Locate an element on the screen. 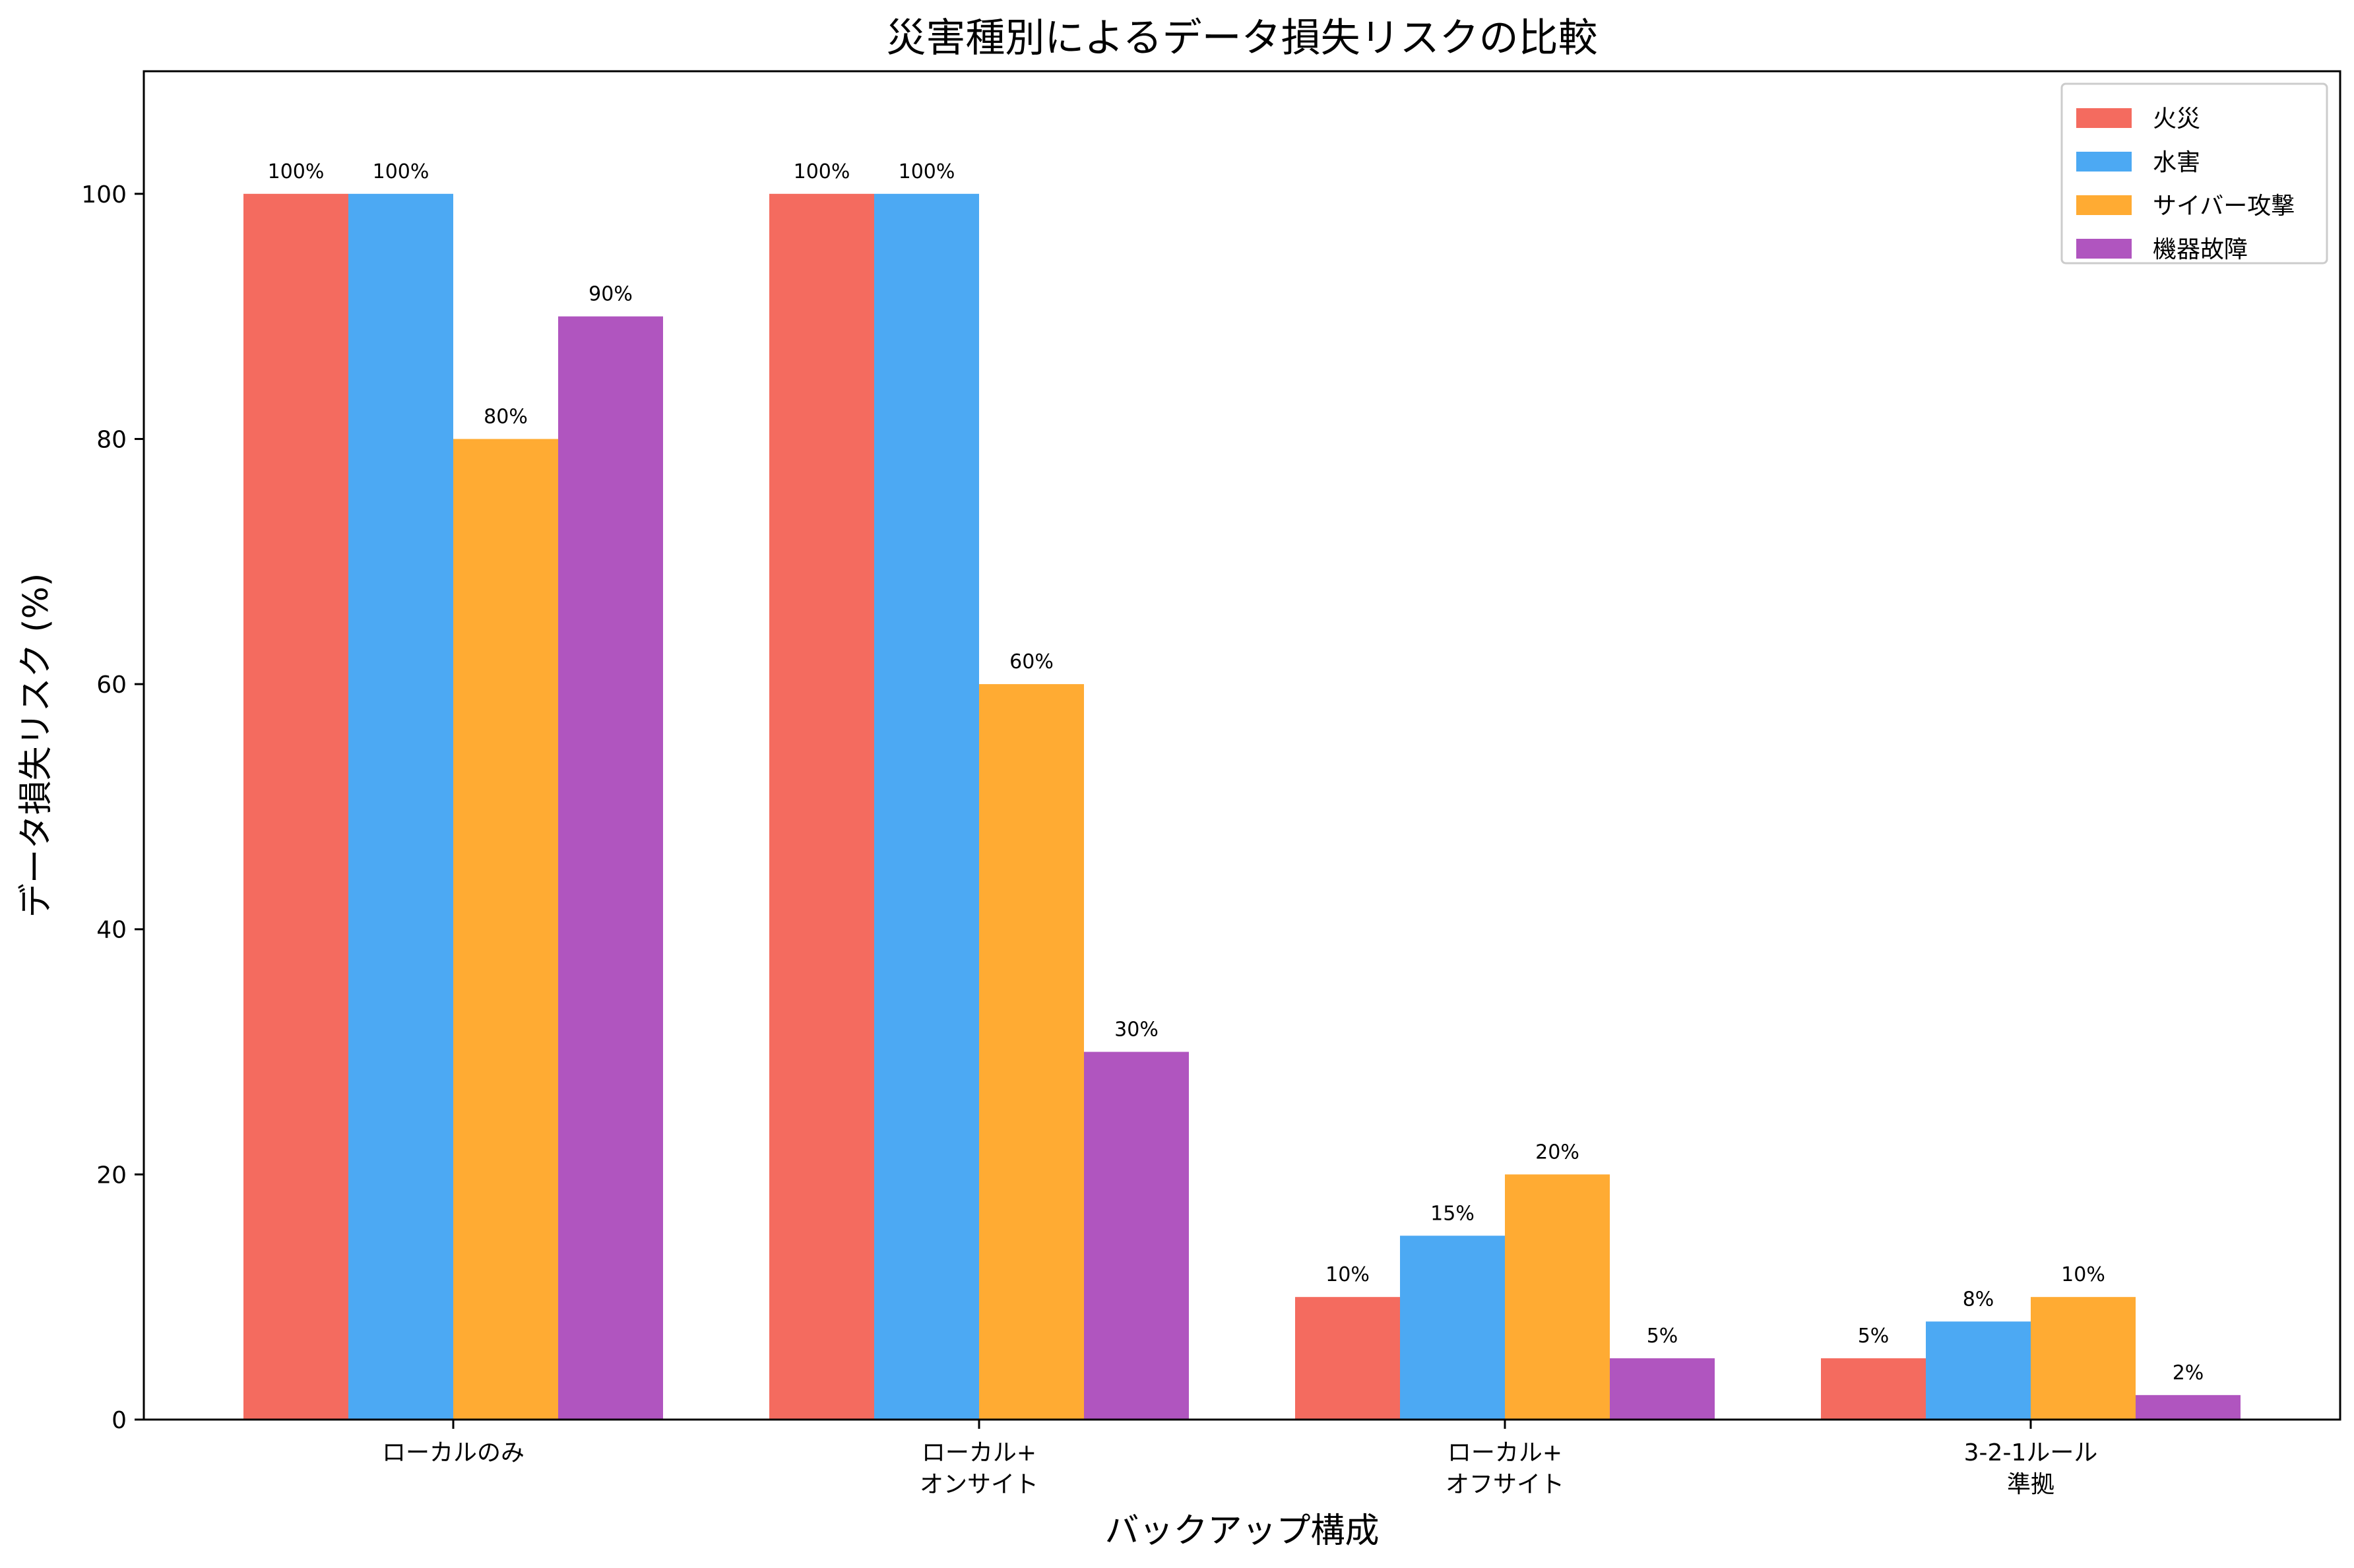  legend-label: 機器故障 is located at coordinates (2200, 249).